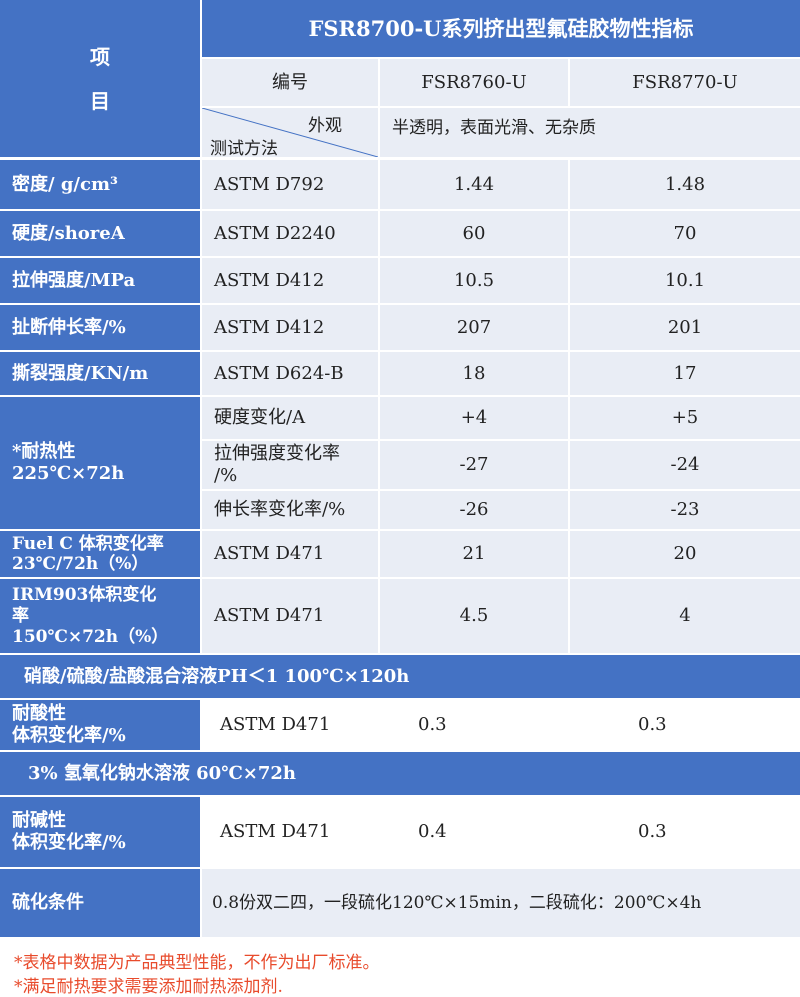  Describe the element at coordinates (197, 963) in the screenshot. I see `footnote-typical-data: *表格中数据为产品典型性能，不作为出厂标准。` at that location.